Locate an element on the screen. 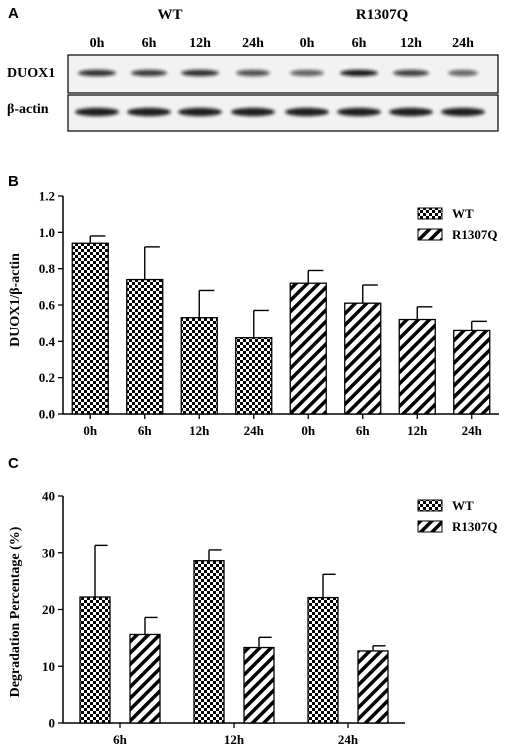  chart-b-legend-wt: WT is located at coordinates (463, 213).